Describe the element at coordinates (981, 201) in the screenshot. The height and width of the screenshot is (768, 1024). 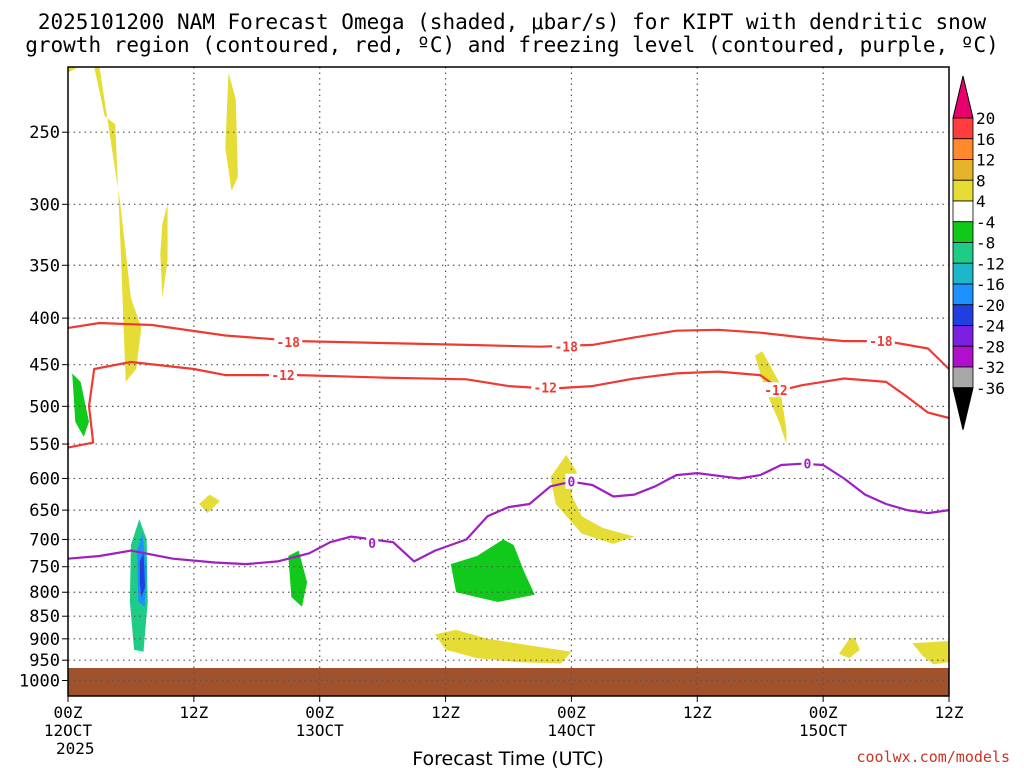
I see `colorbar-label-4: 4` at that location.